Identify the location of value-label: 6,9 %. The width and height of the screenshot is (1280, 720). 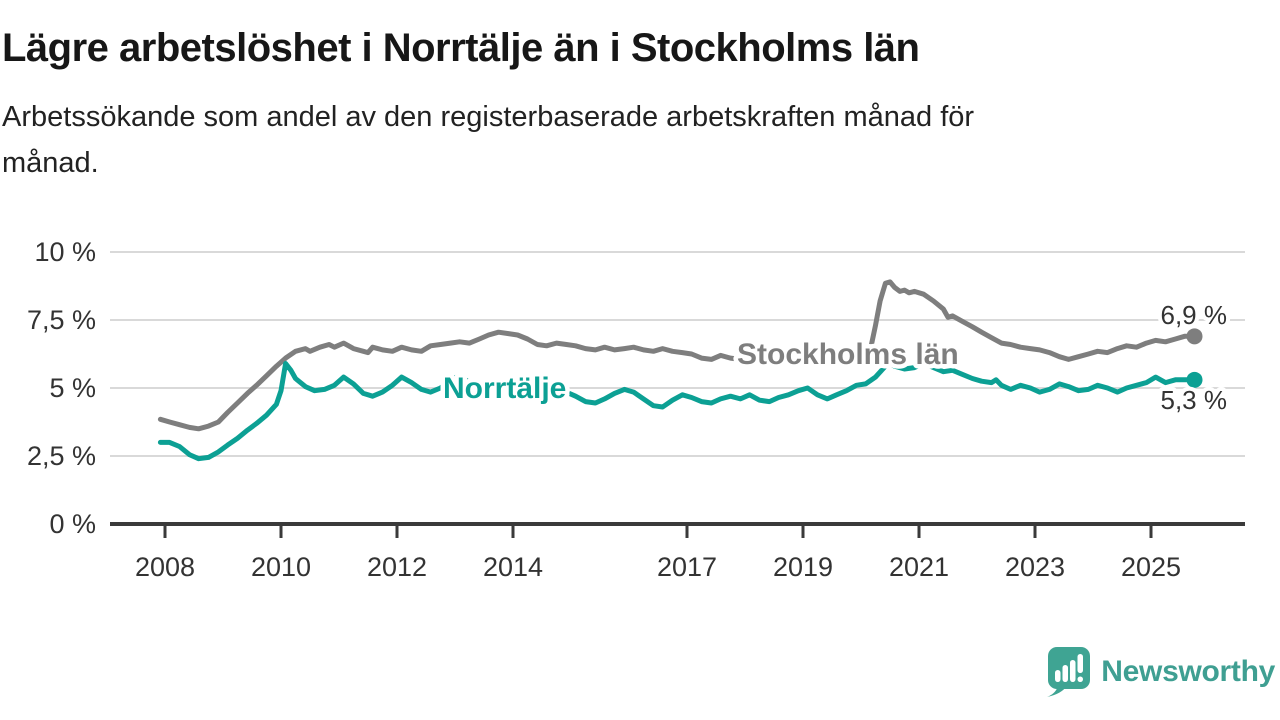
(1194, 315).